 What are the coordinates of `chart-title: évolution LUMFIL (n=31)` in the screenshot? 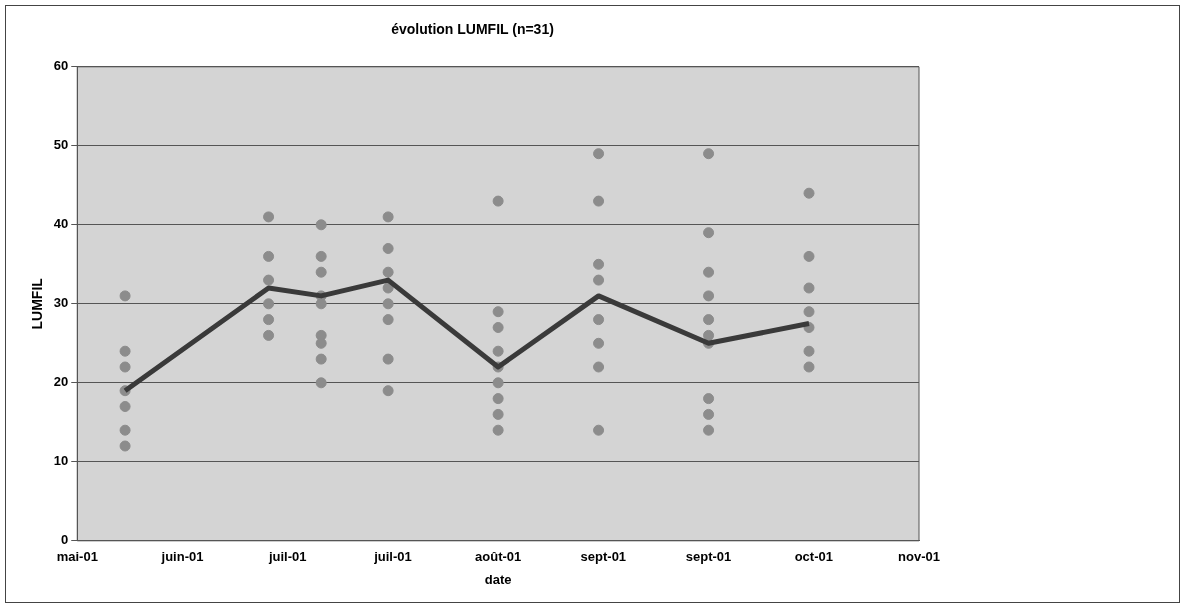 It's located at (472, 29).